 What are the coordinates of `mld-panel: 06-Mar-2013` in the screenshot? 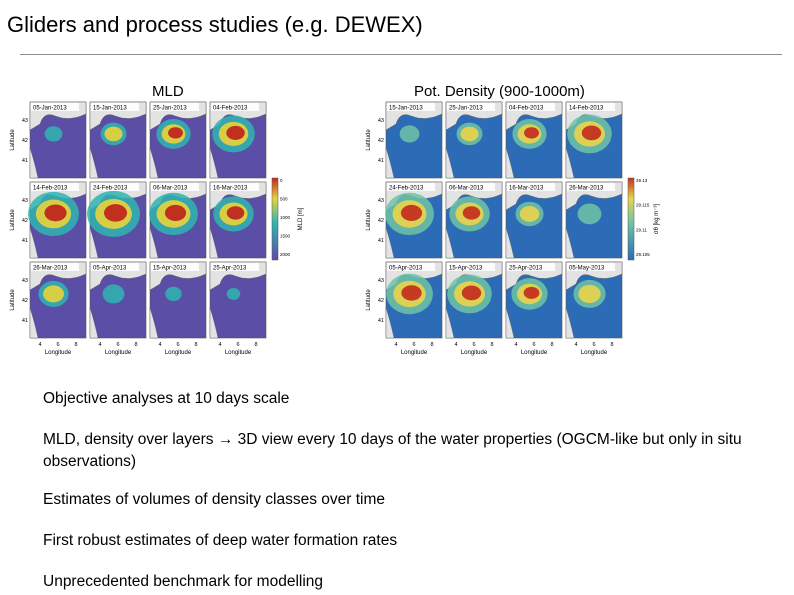 It's located at (178, 220).